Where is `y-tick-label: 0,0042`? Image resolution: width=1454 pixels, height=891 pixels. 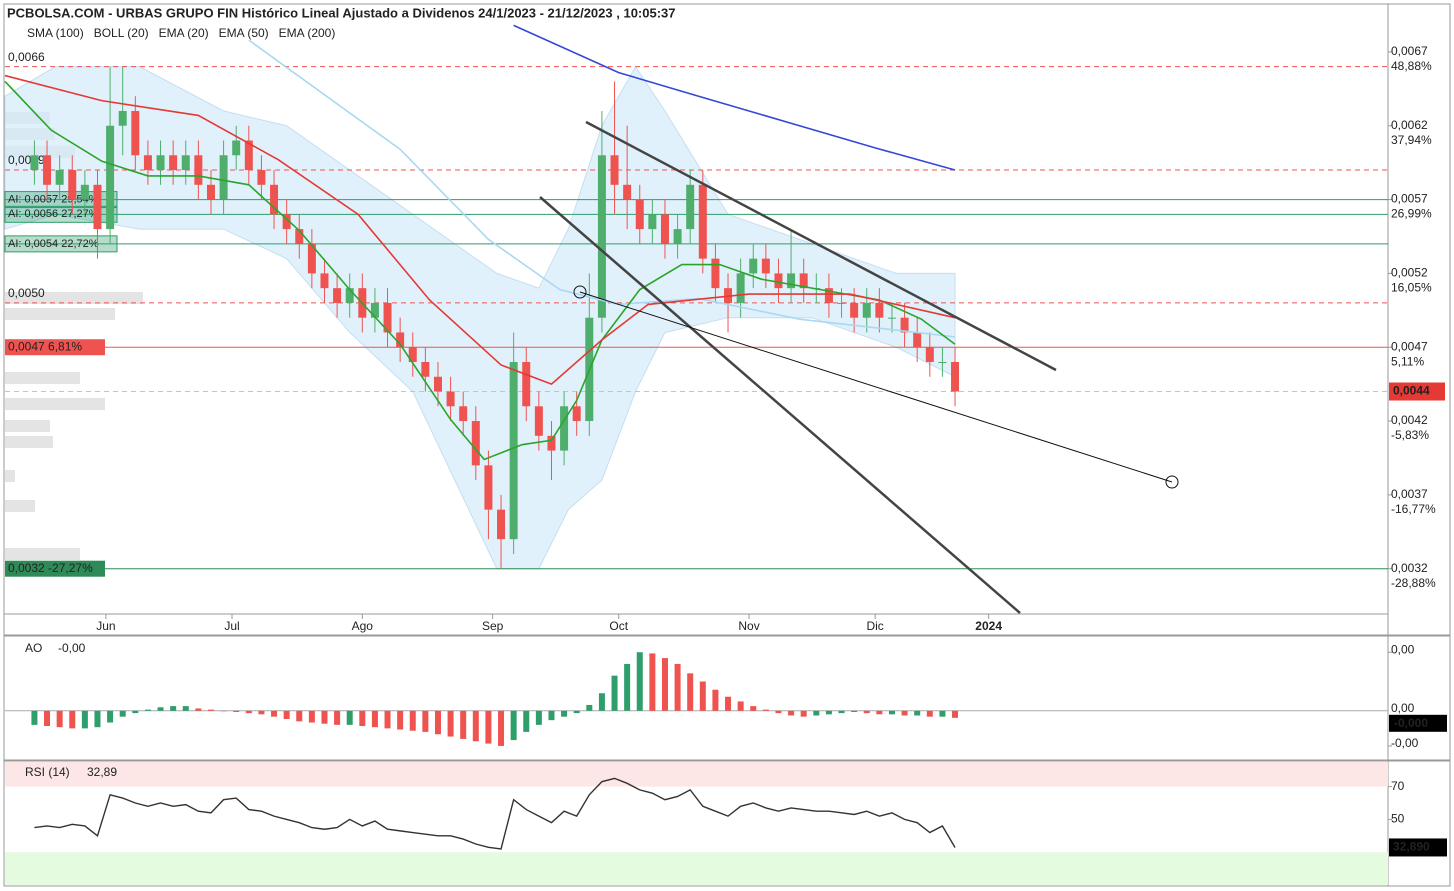 y-tick-label: 0,0042 is located at coordinates (1409, 420).